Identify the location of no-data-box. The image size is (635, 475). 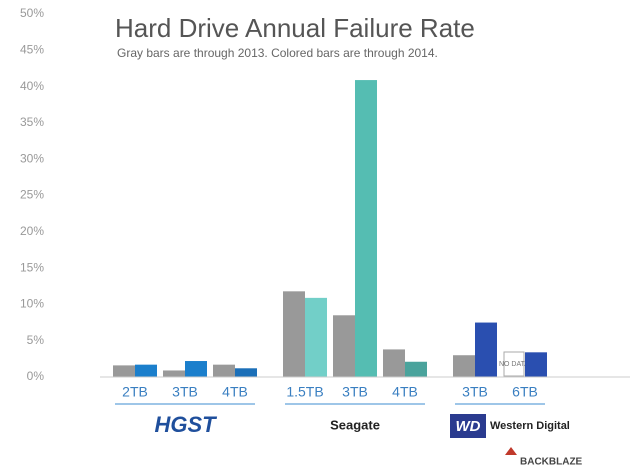
(514, 364).